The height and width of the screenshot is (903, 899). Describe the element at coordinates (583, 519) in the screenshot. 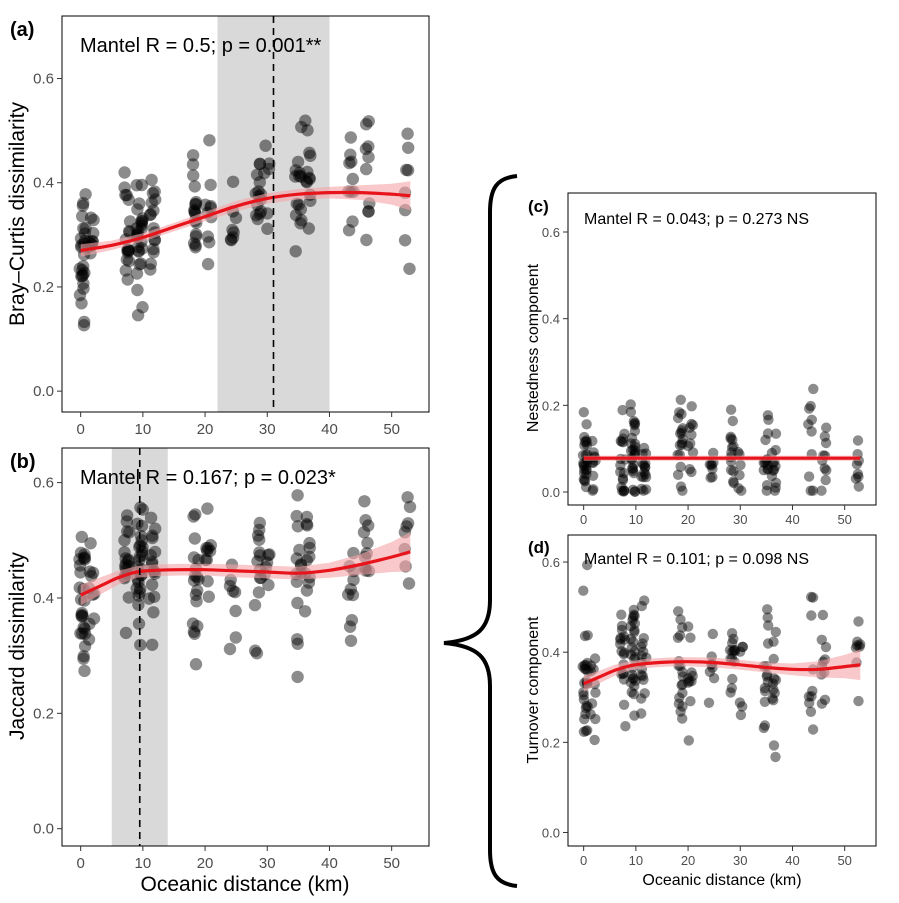

I see `x-tick-label: 0` at that location.